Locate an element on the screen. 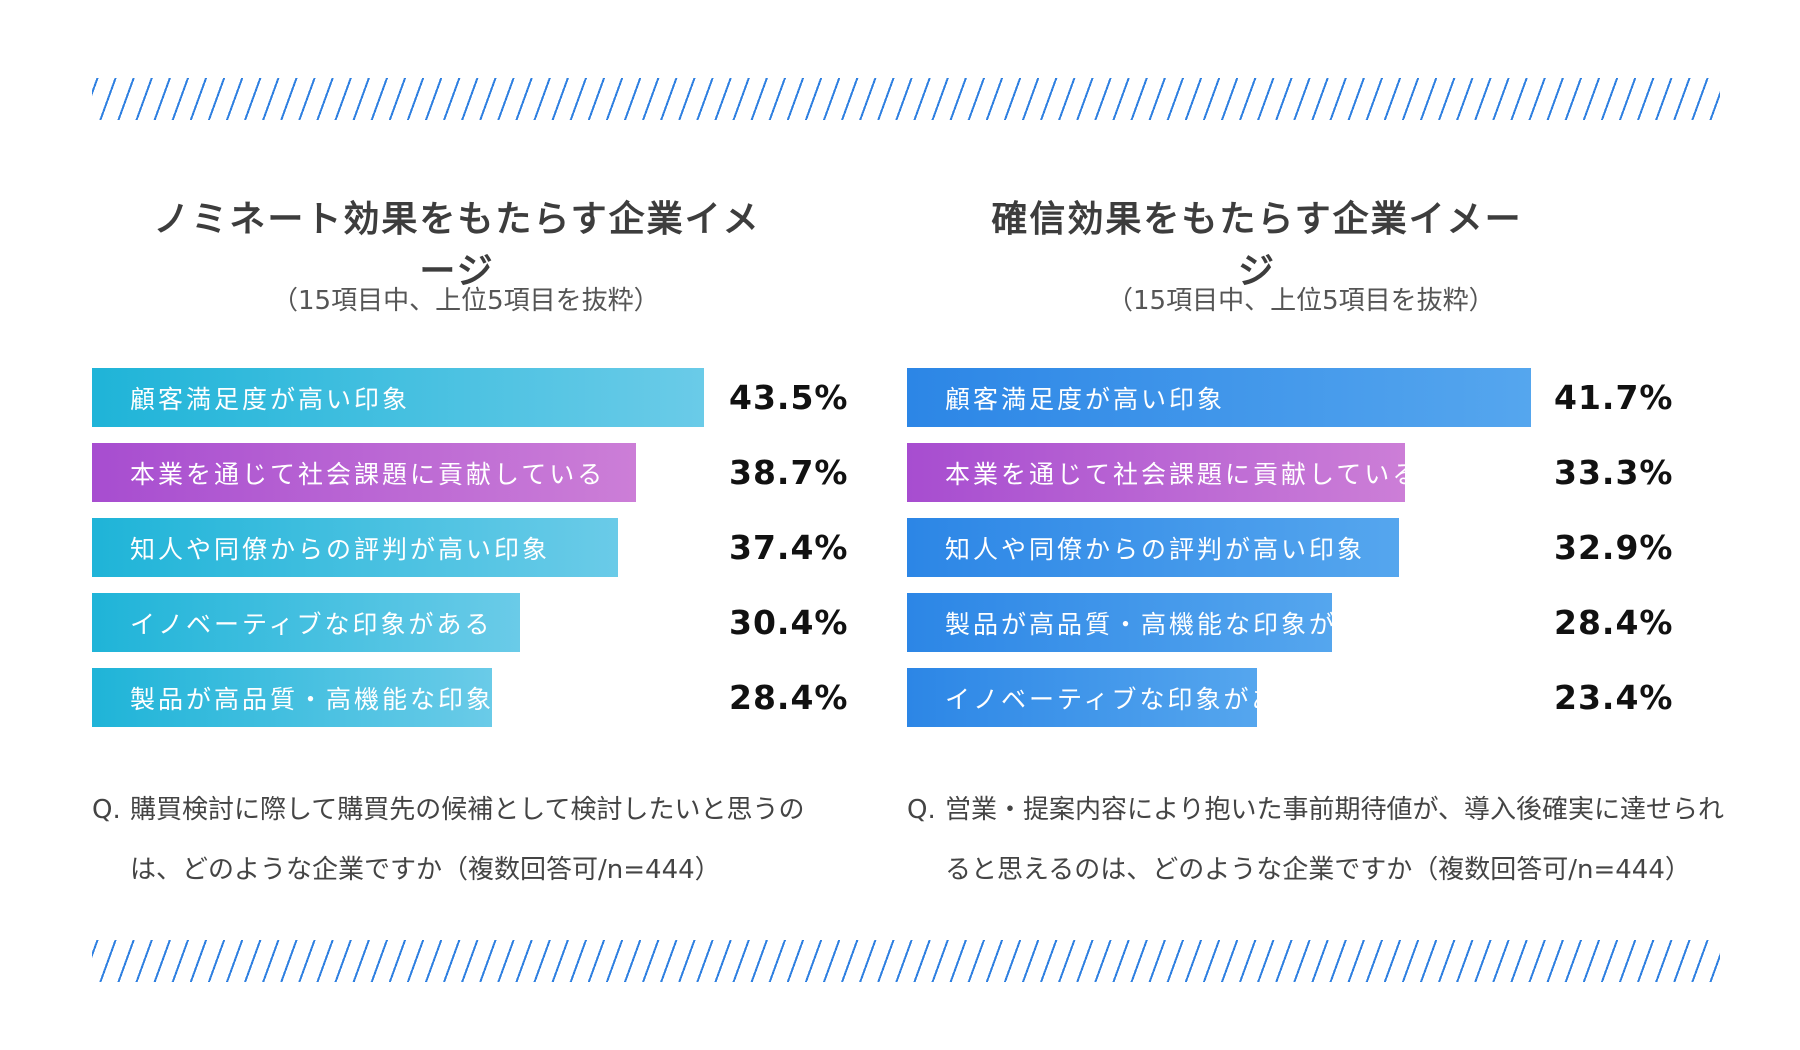  right-bar: 顧客満足度が高い印象 is located at coordinates (1219, 397).